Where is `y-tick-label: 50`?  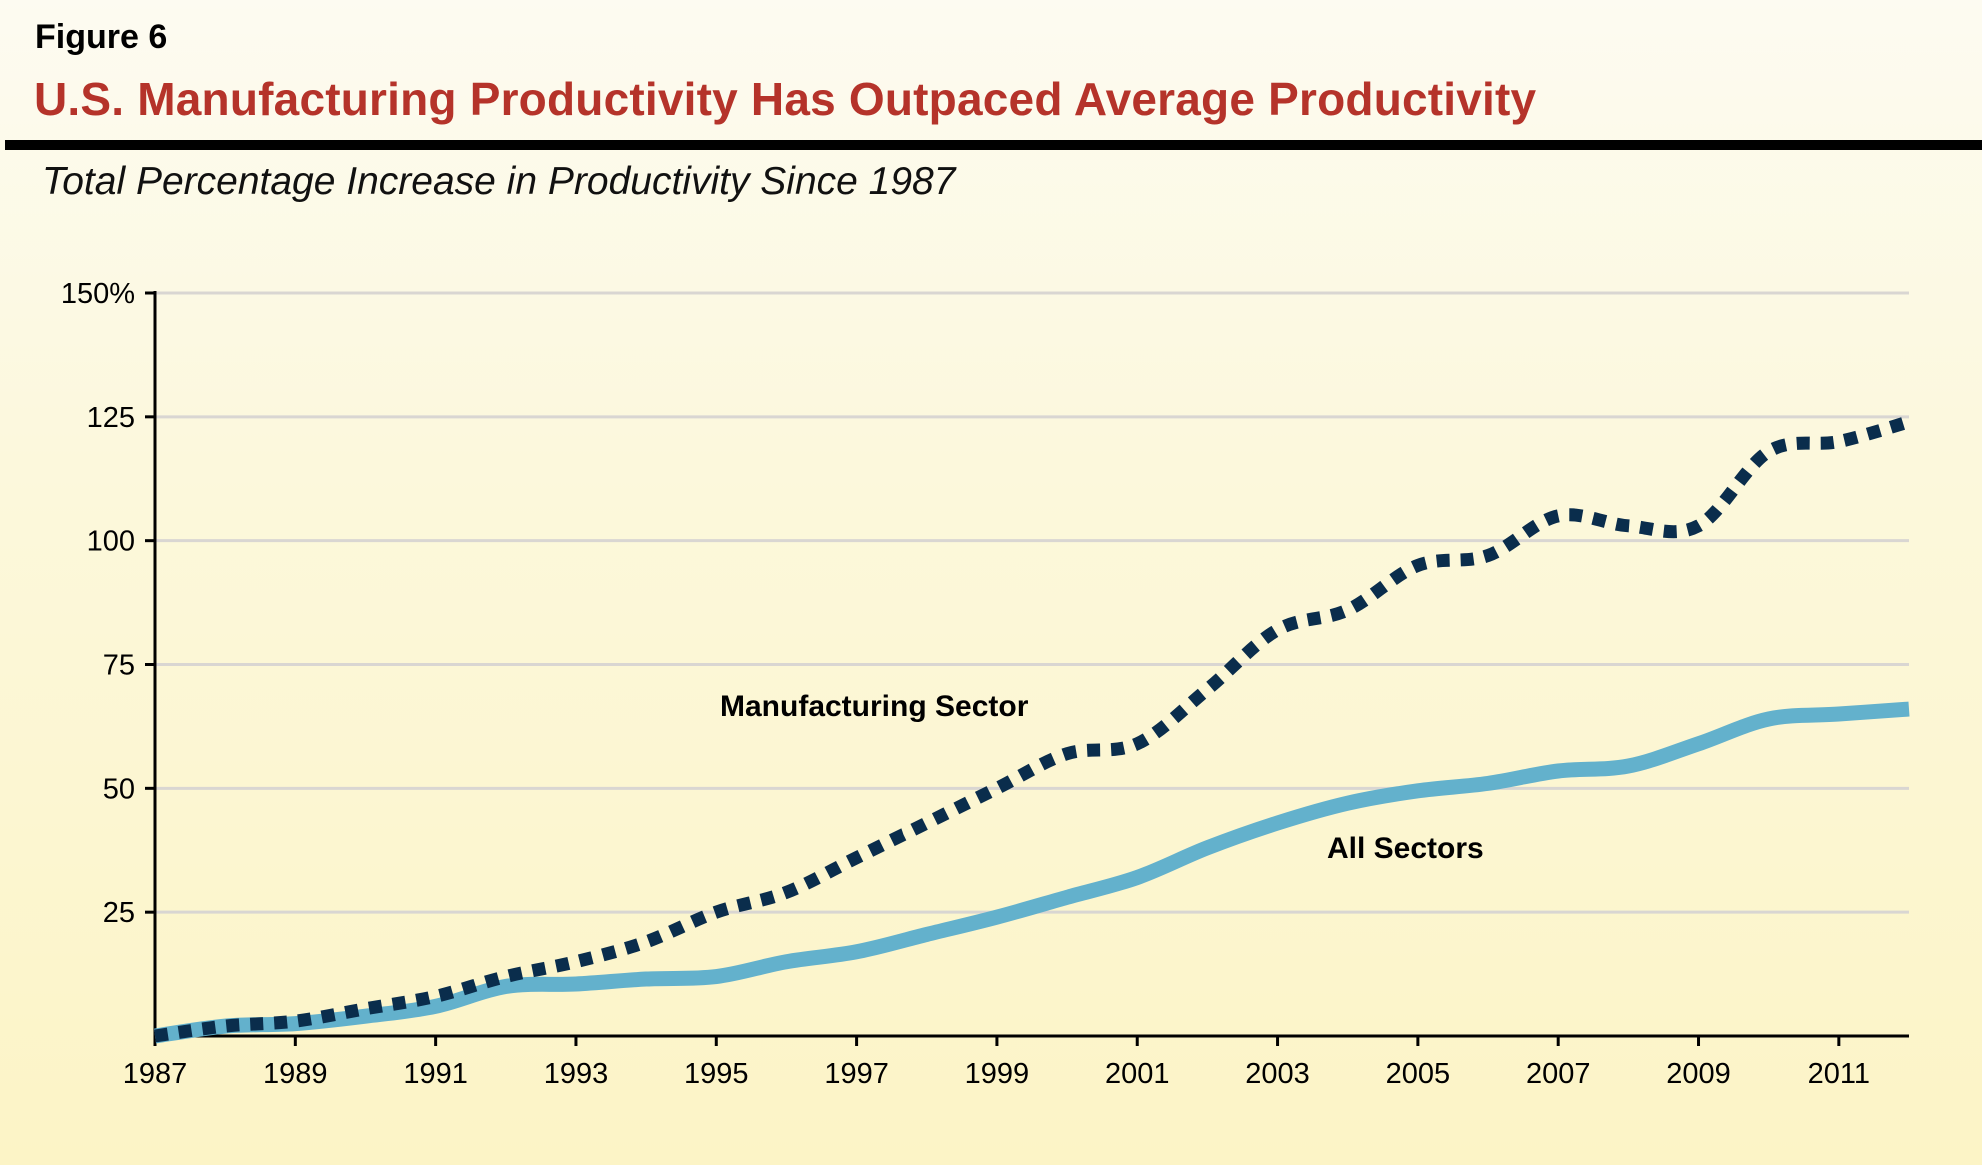 y-tick-label: 50 is located at coordinates (119, 789).